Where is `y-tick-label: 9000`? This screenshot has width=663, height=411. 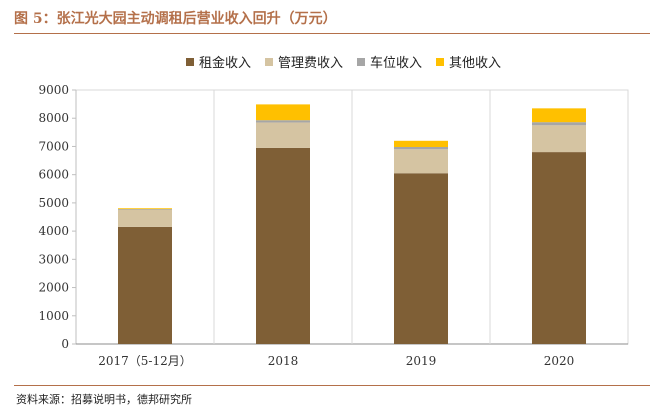 y-tick-label: 9000 is located at coordinates (53, 90).